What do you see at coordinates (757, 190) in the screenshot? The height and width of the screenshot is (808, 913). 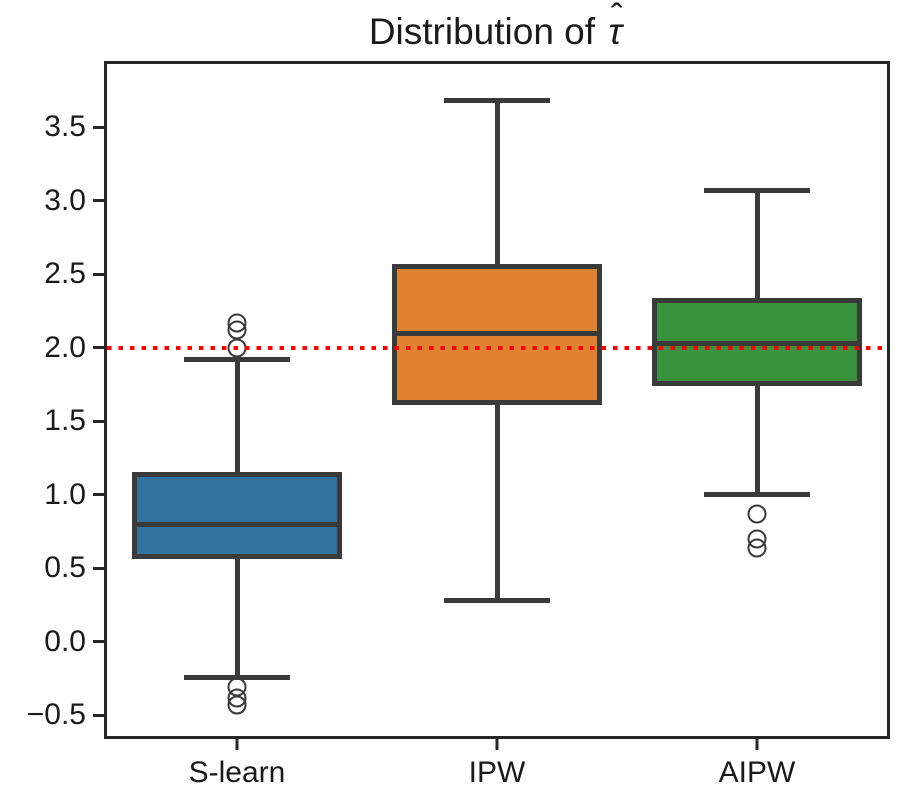 I see `cap-upper-AIPW` at bounding box center [757, 190].